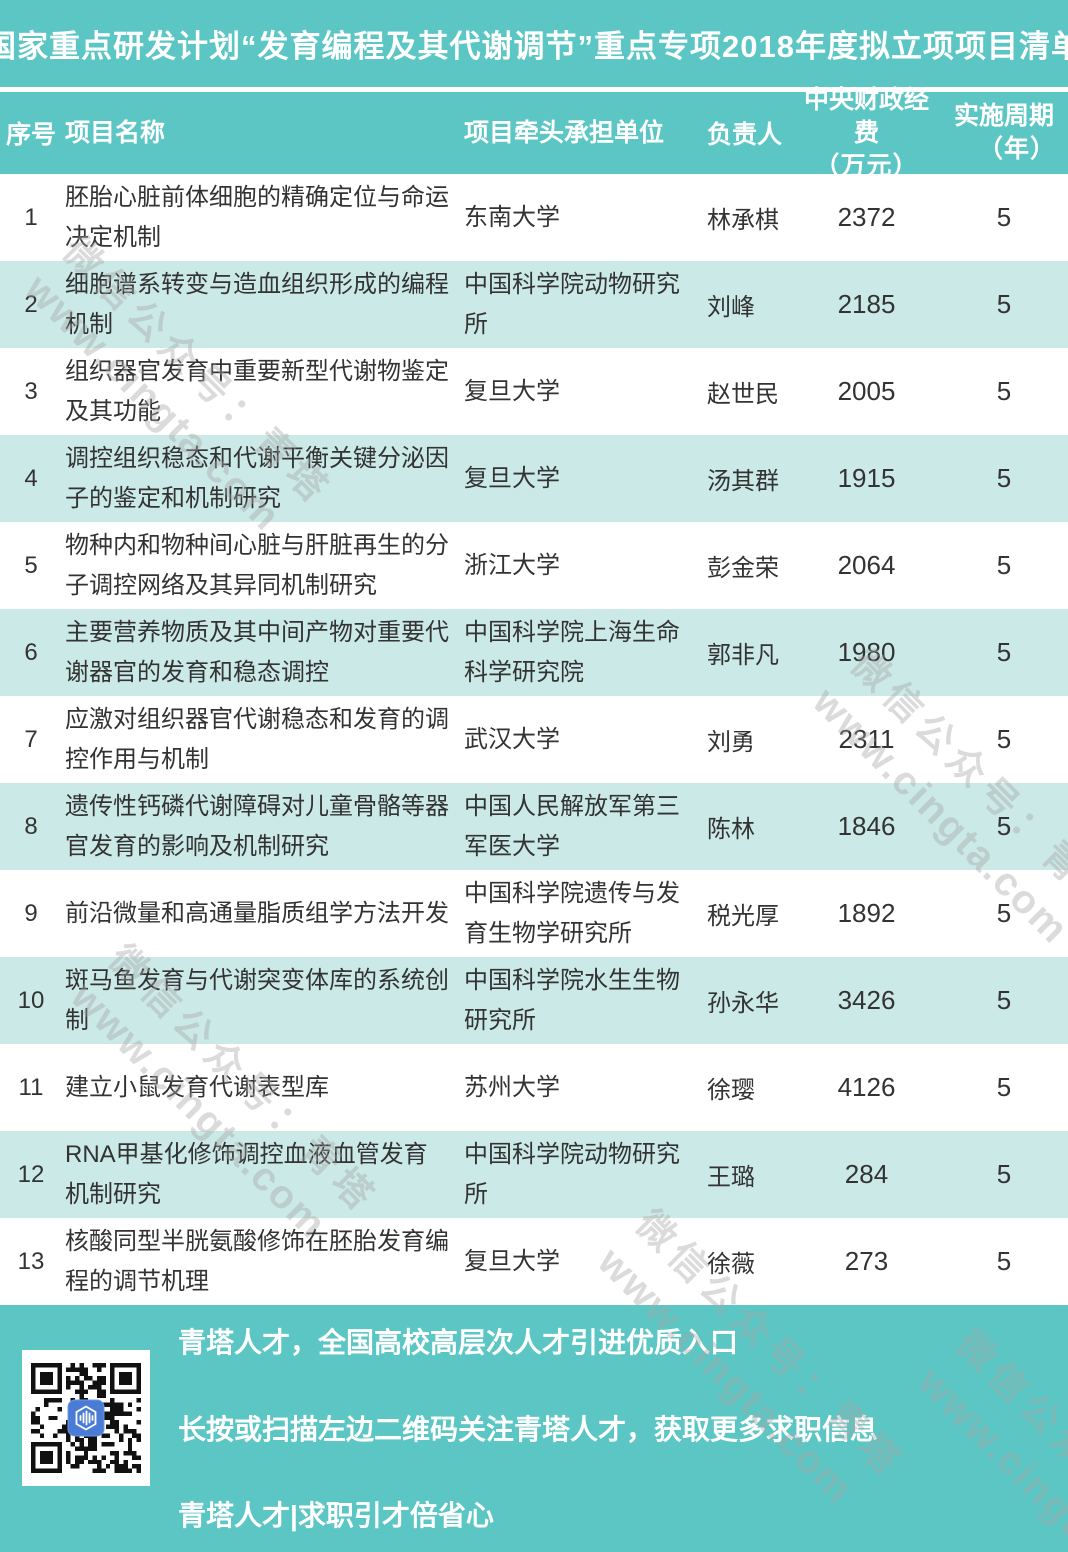  Describe the element at coordinates (31, 739) in the screenshot. I see `cell-index: 7` at that location.